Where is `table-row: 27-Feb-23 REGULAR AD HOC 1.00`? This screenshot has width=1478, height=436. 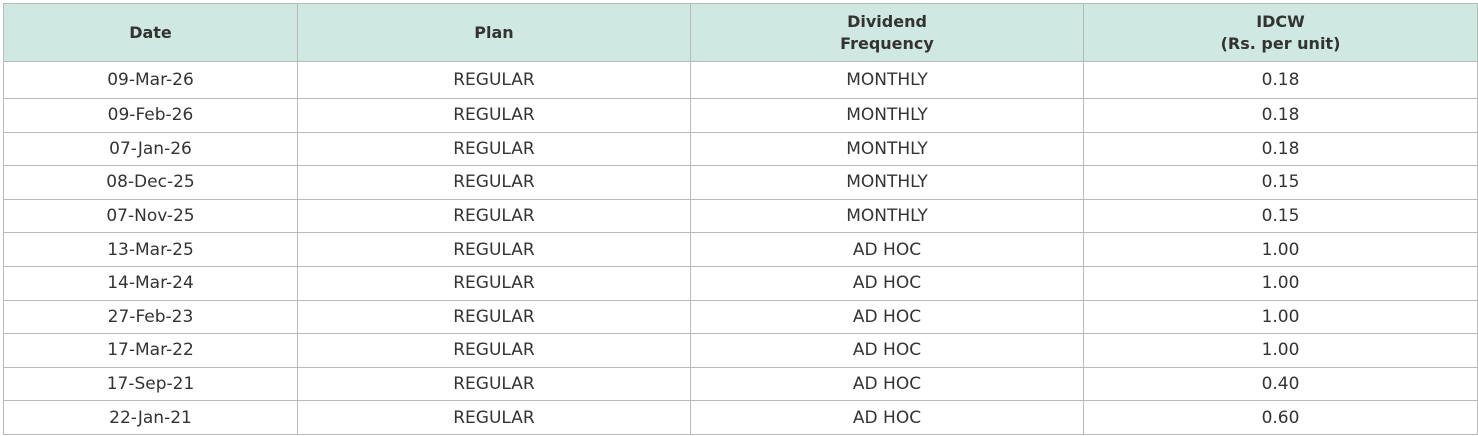
table-row: 27-Feb-23 REGULAR AD HOC 1.00 is located at coordinates (740, 317).